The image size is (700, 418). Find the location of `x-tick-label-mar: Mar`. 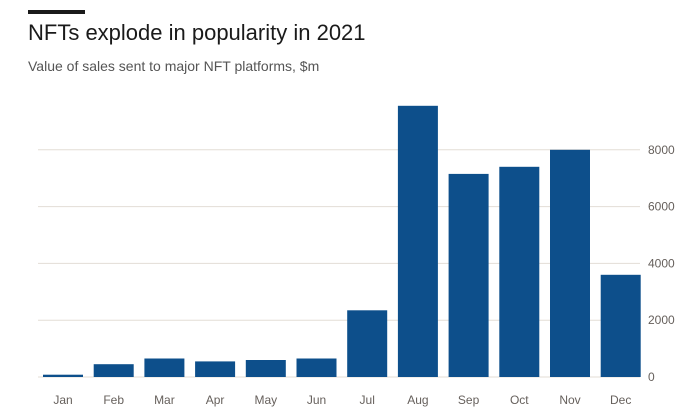

x-tick-label-mar: Mar is located at coordinates (164, 400).